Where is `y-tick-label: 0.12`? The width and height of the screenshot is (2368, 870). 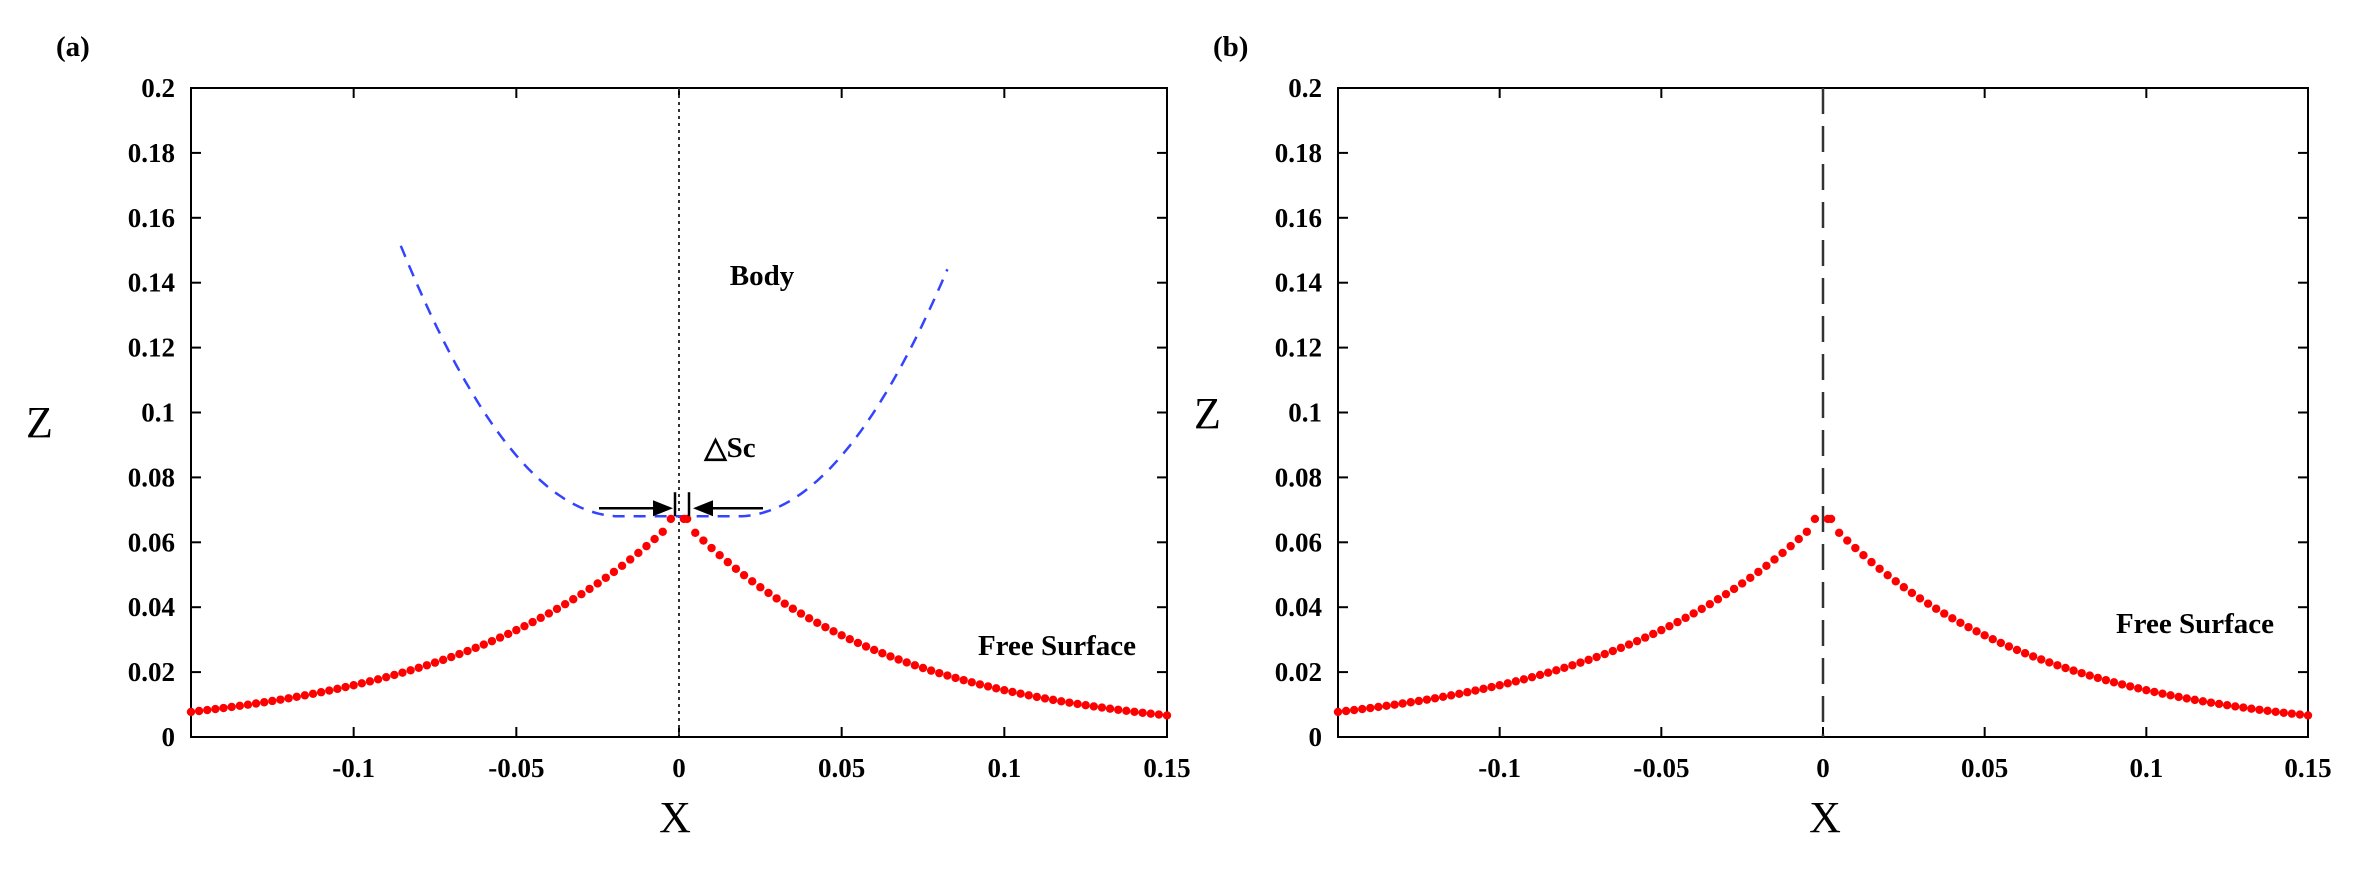
y-tick-label: 0.12 is located at coordinates (151, 348).